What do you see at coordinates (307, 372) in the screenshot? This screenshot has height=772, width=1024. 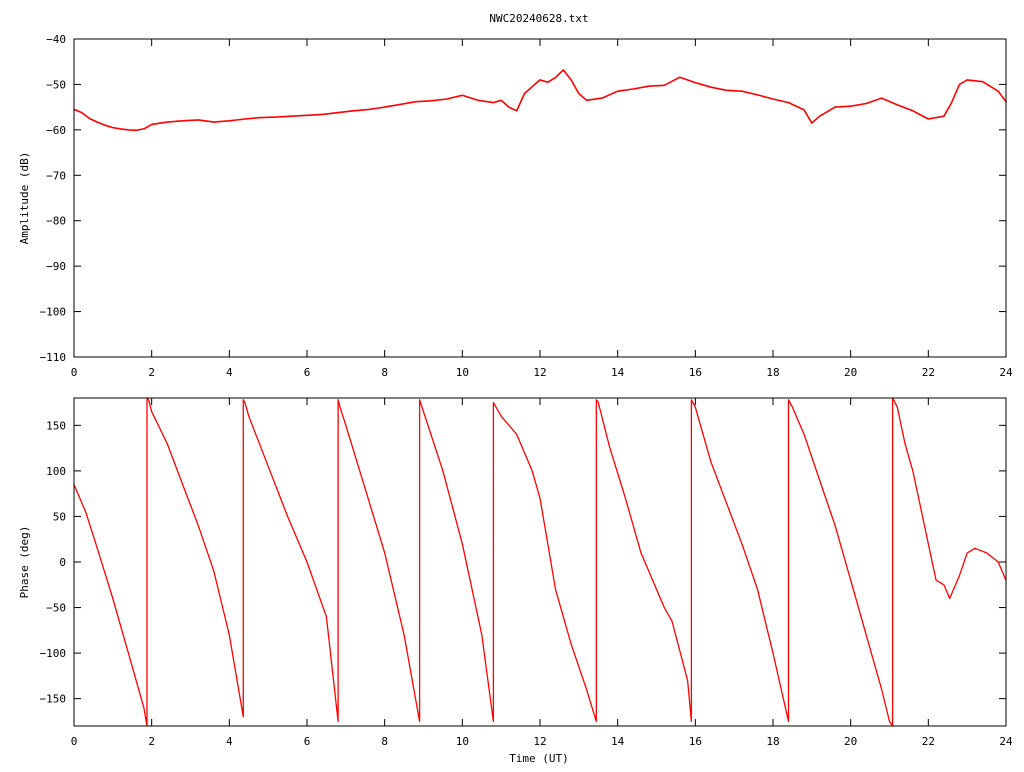 I see `amplitude-x-tick-label: 6` at bounding box center [307, 372].